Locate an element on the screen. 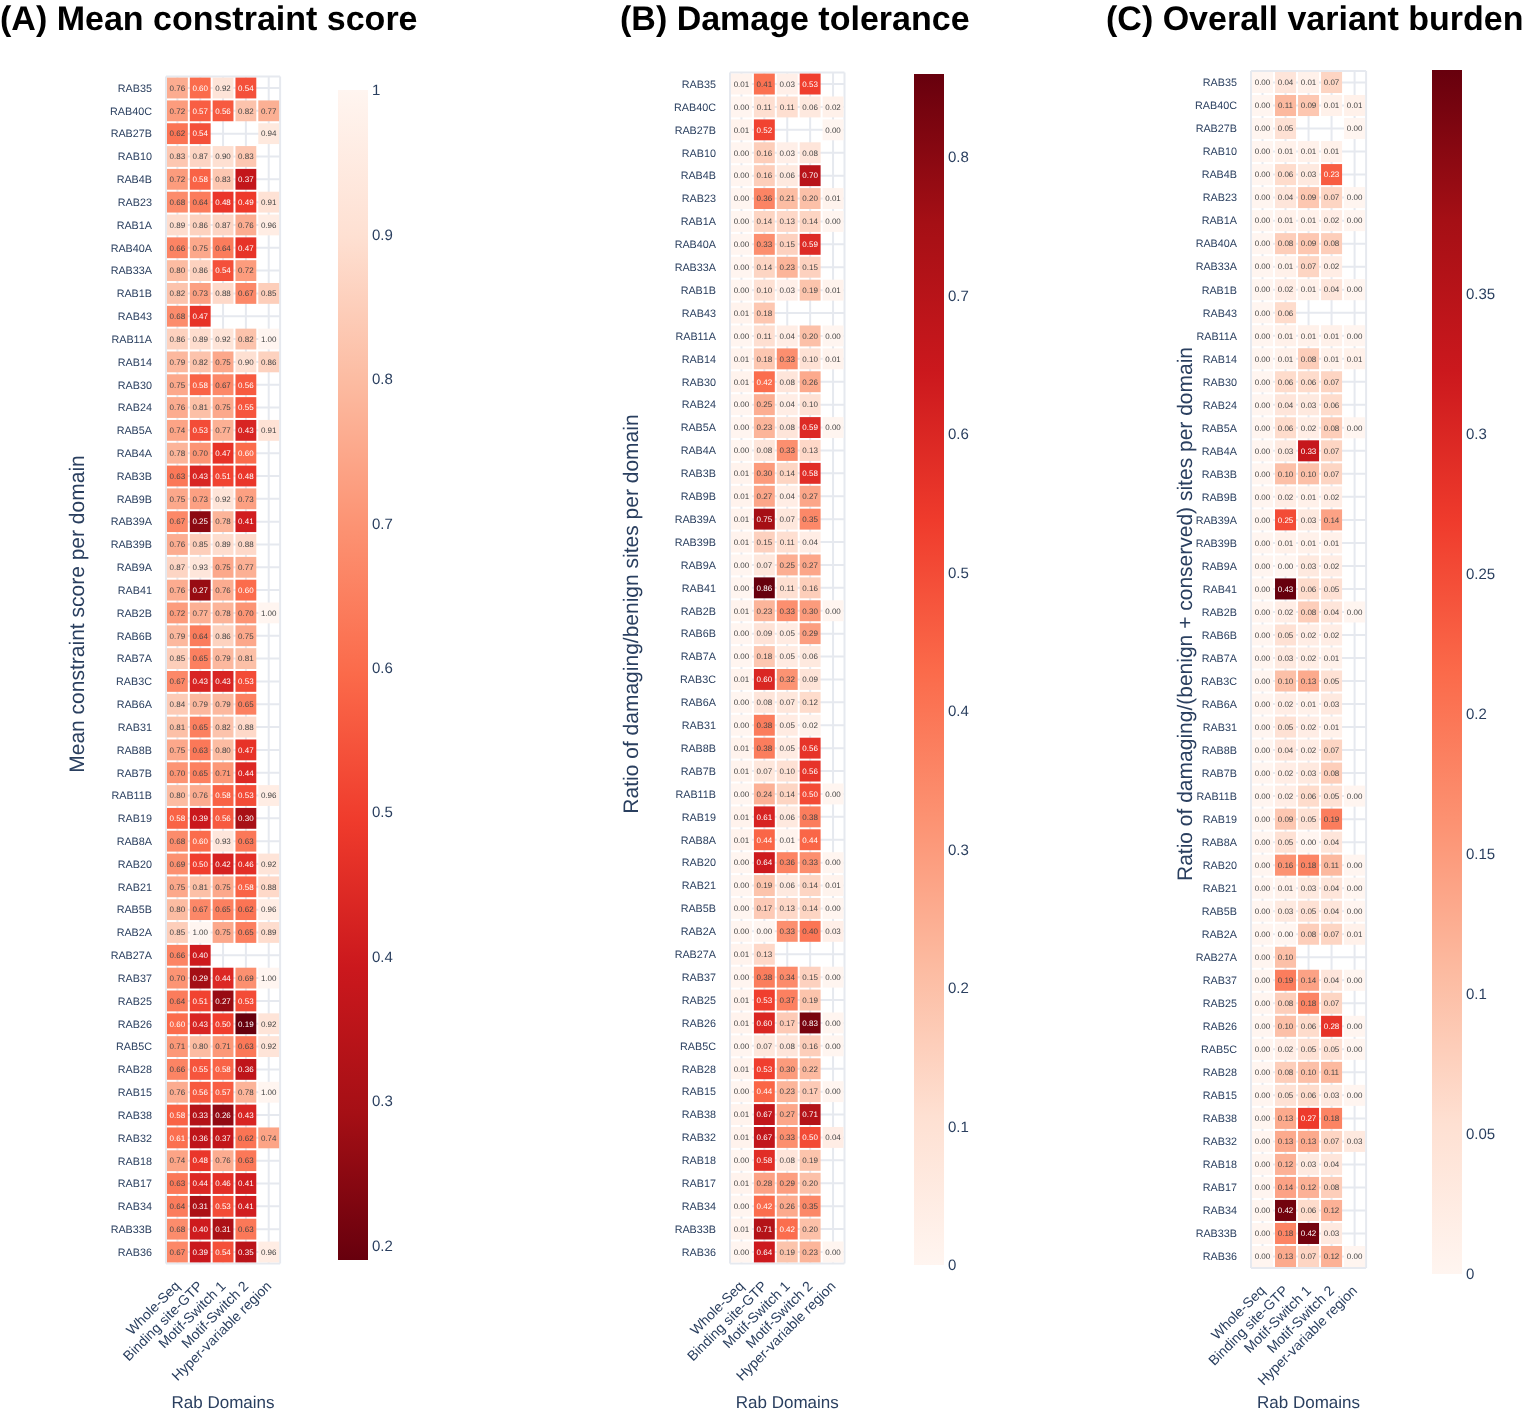  y-axis-title: Ratio of damaging/benign sites per domain is located at coordinates (632, 614).